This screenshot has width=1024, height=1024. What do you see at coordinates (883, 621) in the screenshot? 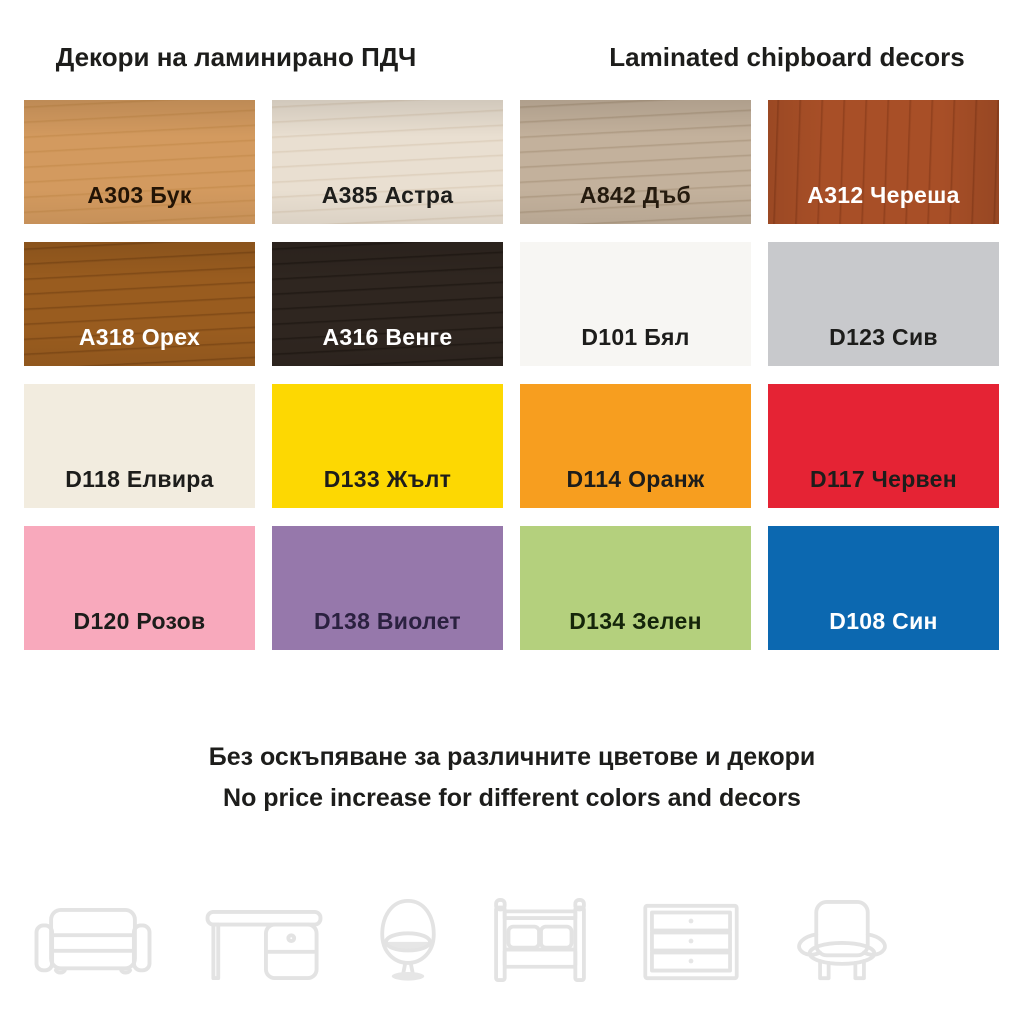
I see `swatch-label: D108 Син` at bounding box center [883, 621].